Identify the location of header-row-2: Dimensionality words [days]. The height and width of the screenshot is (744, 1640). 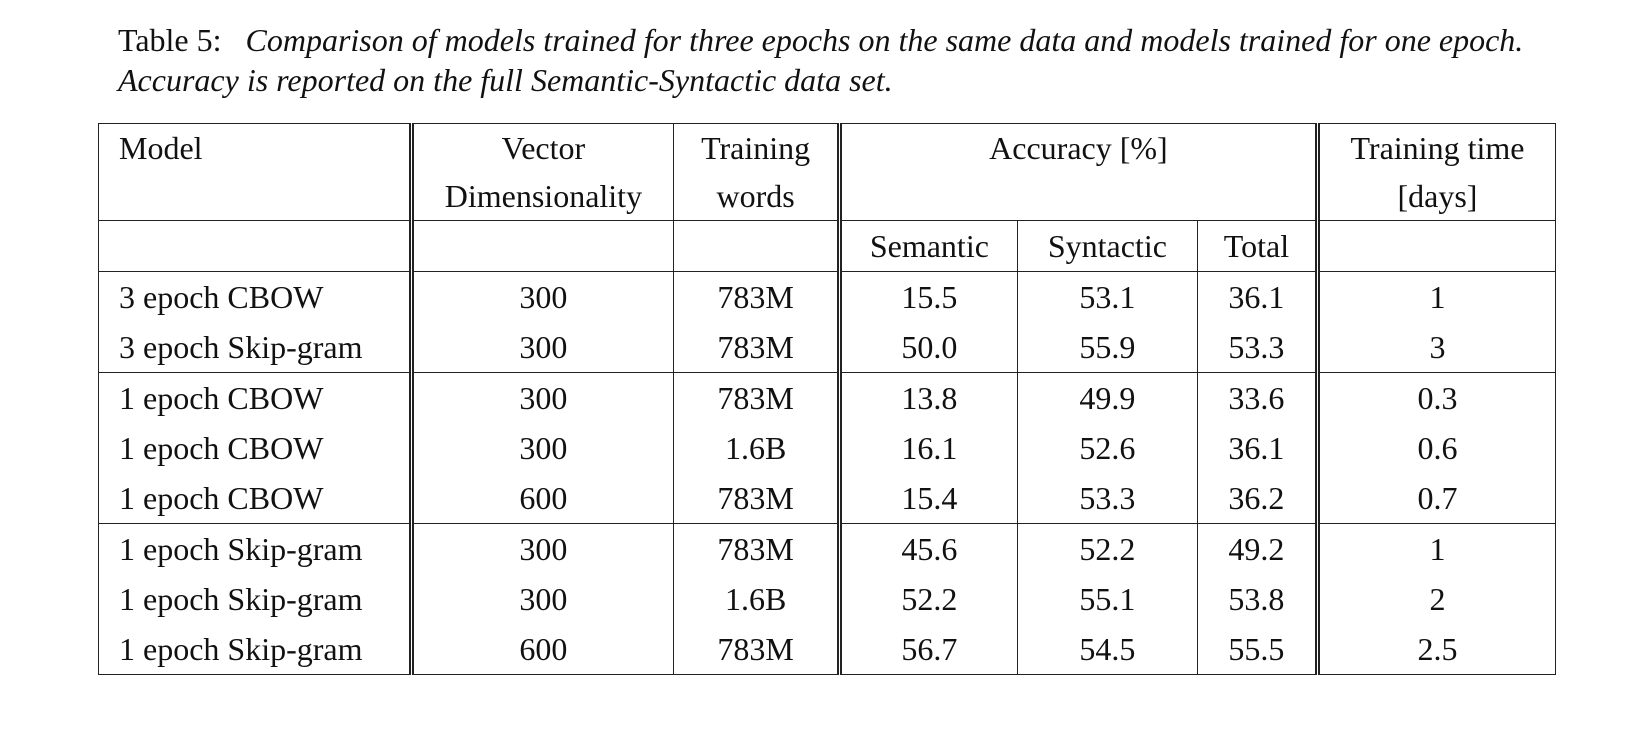
(827, 196).